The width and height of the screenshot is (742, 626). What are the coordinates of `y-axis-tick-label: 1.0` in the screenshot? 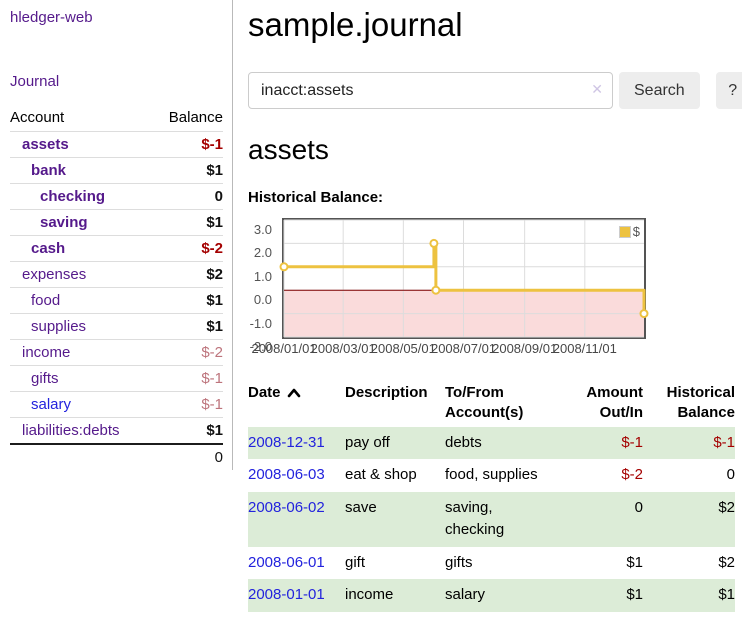 It's located at (262, 276).